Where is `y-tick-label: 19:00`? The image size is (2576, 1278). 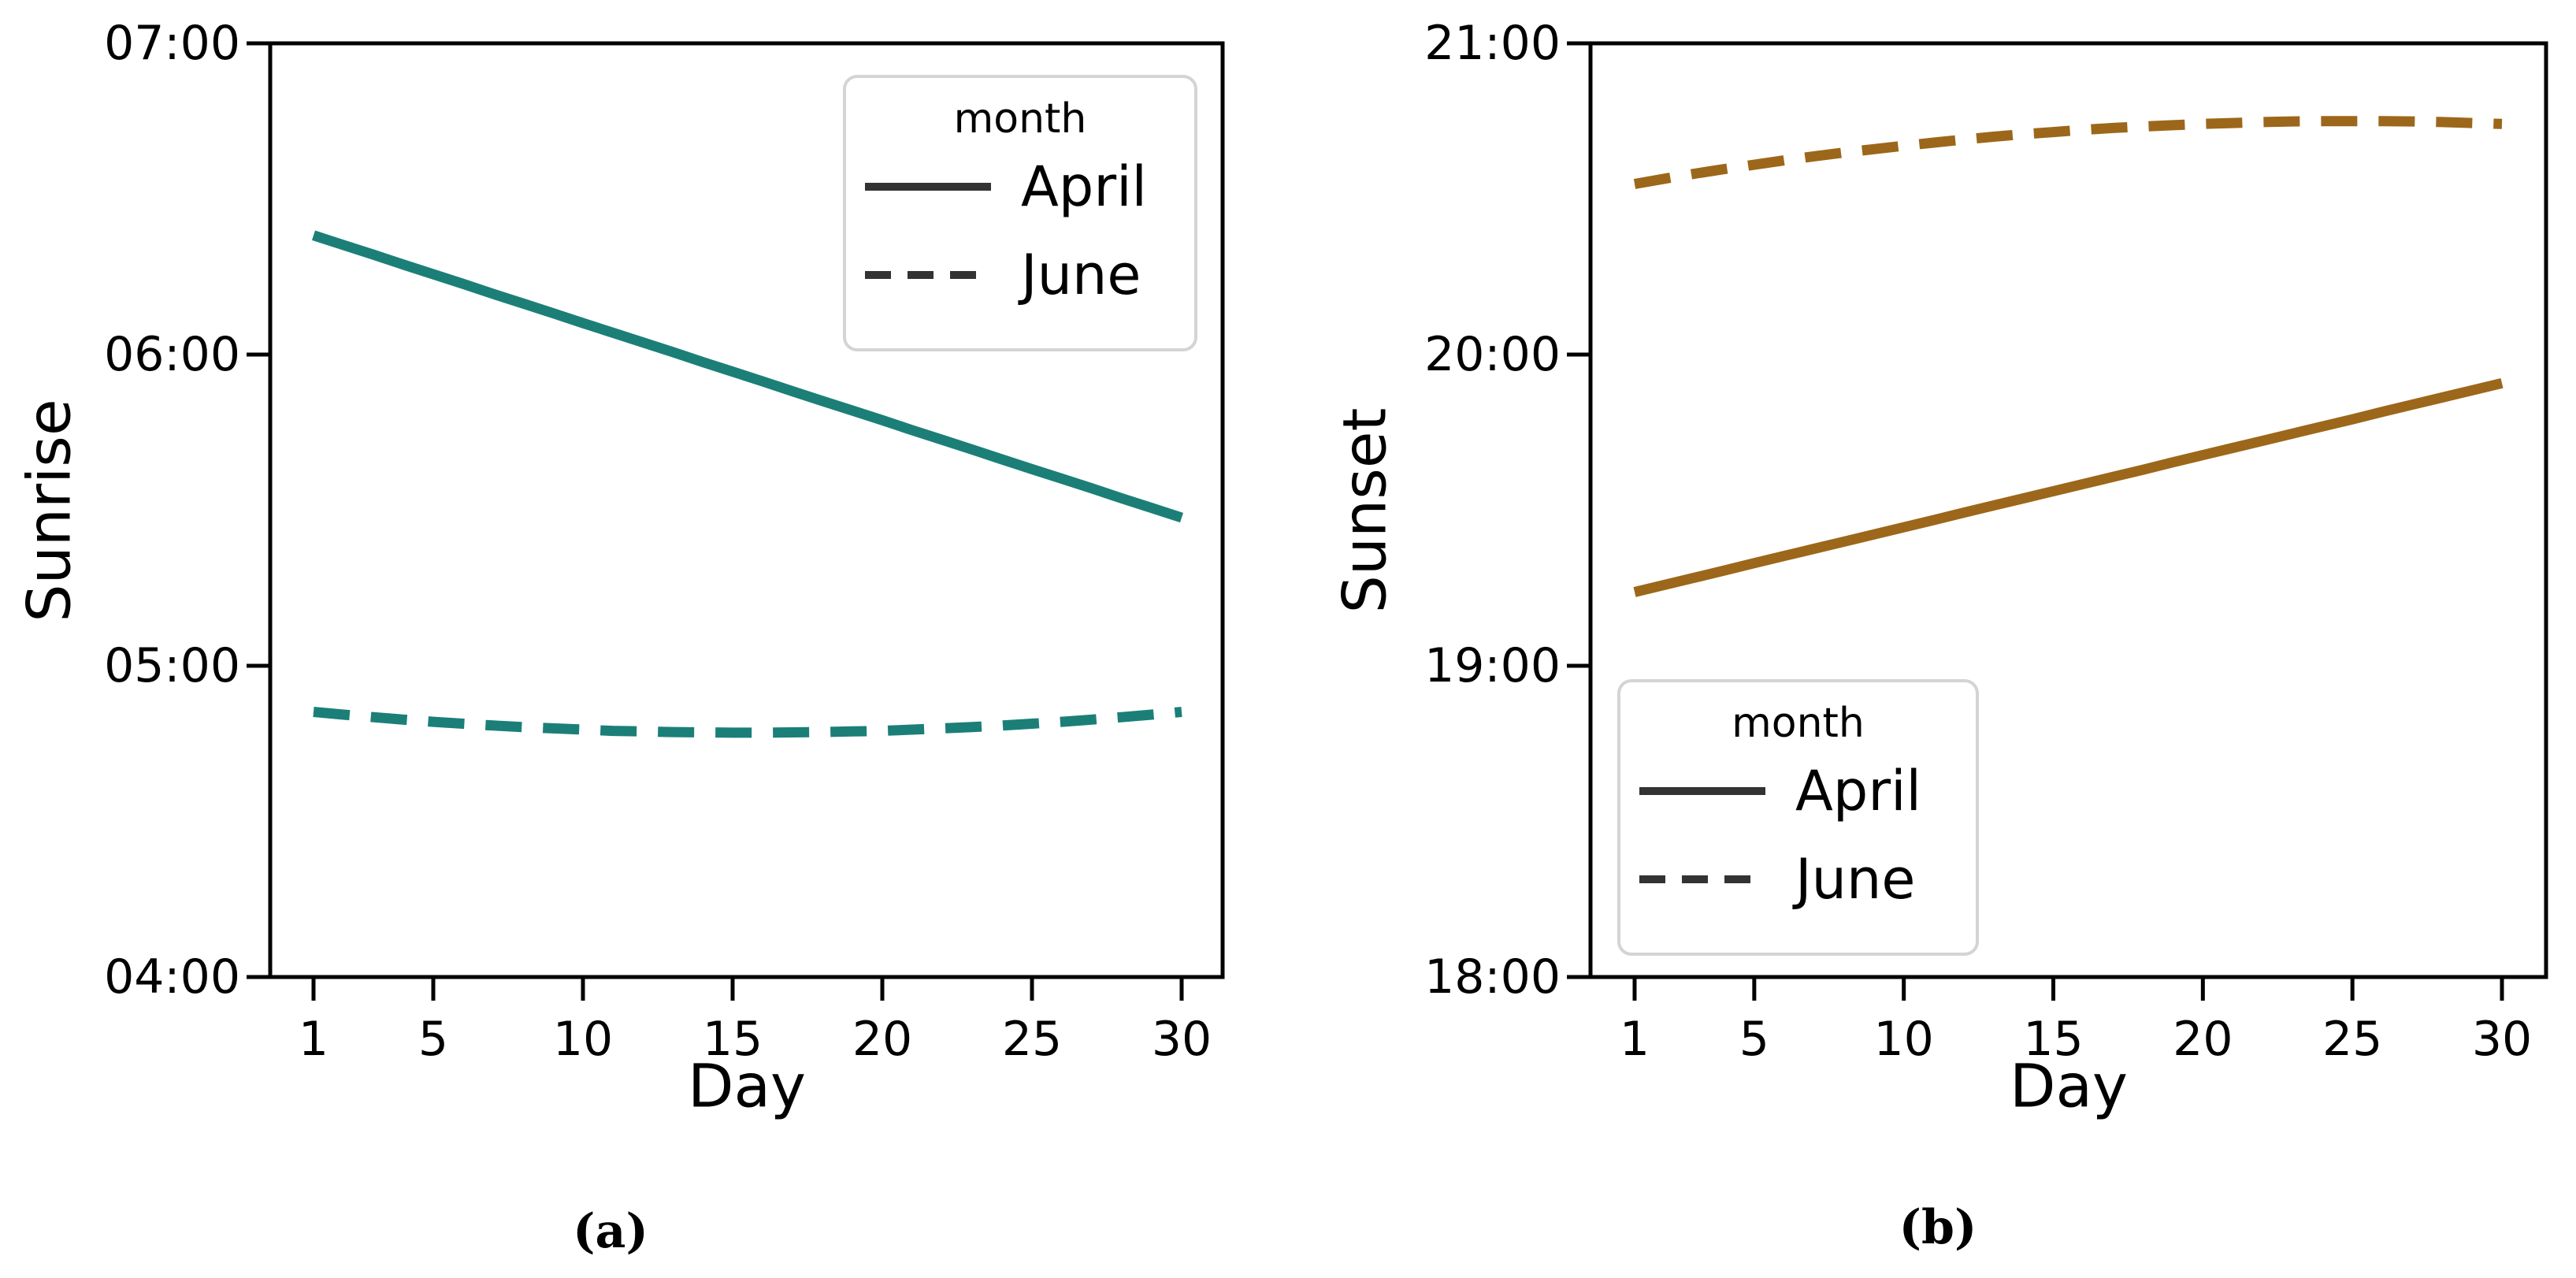 y-tick-label: 19:00 is located at coordinates (1492, 666).